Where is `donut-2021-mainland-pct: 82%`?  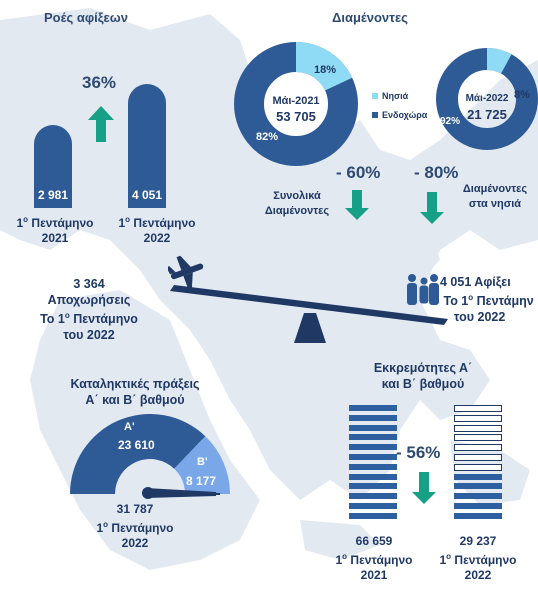 donut-2021-mainland-pct: 82% is located at coordinates (267, 137).